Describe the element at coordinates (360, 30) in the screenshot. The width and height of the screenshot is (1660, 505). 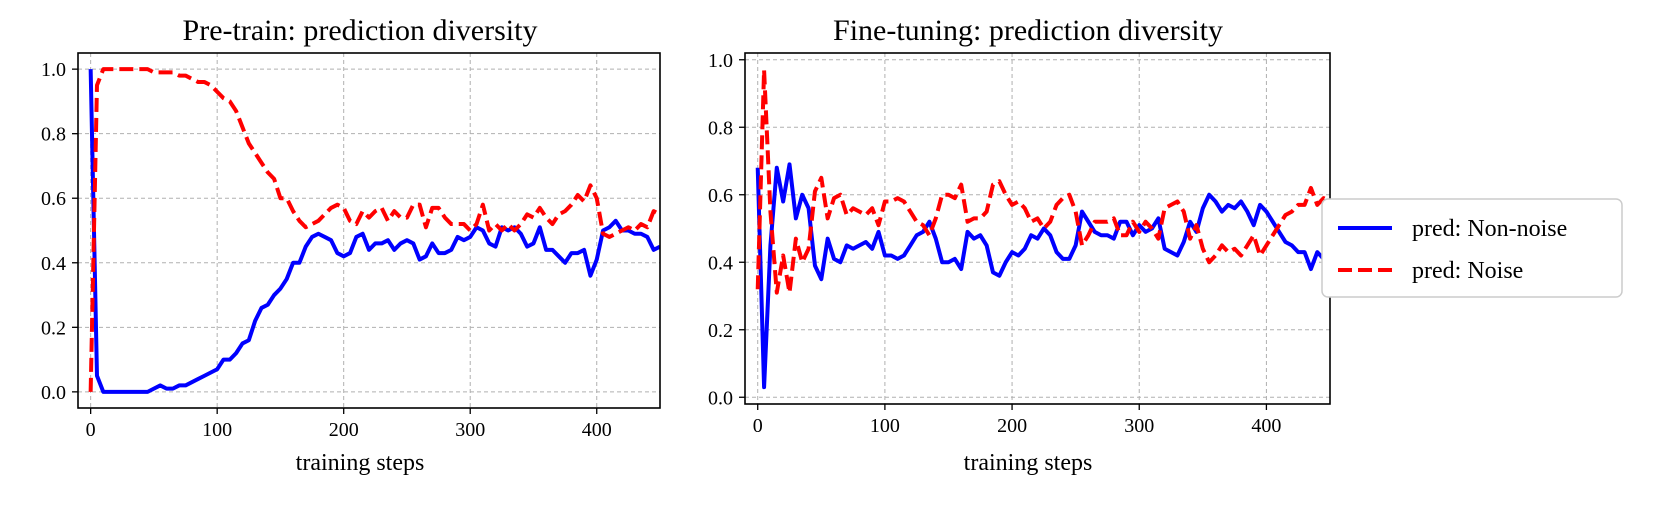
I see `chart-title: Pre-train: prediction diversity` at that location.